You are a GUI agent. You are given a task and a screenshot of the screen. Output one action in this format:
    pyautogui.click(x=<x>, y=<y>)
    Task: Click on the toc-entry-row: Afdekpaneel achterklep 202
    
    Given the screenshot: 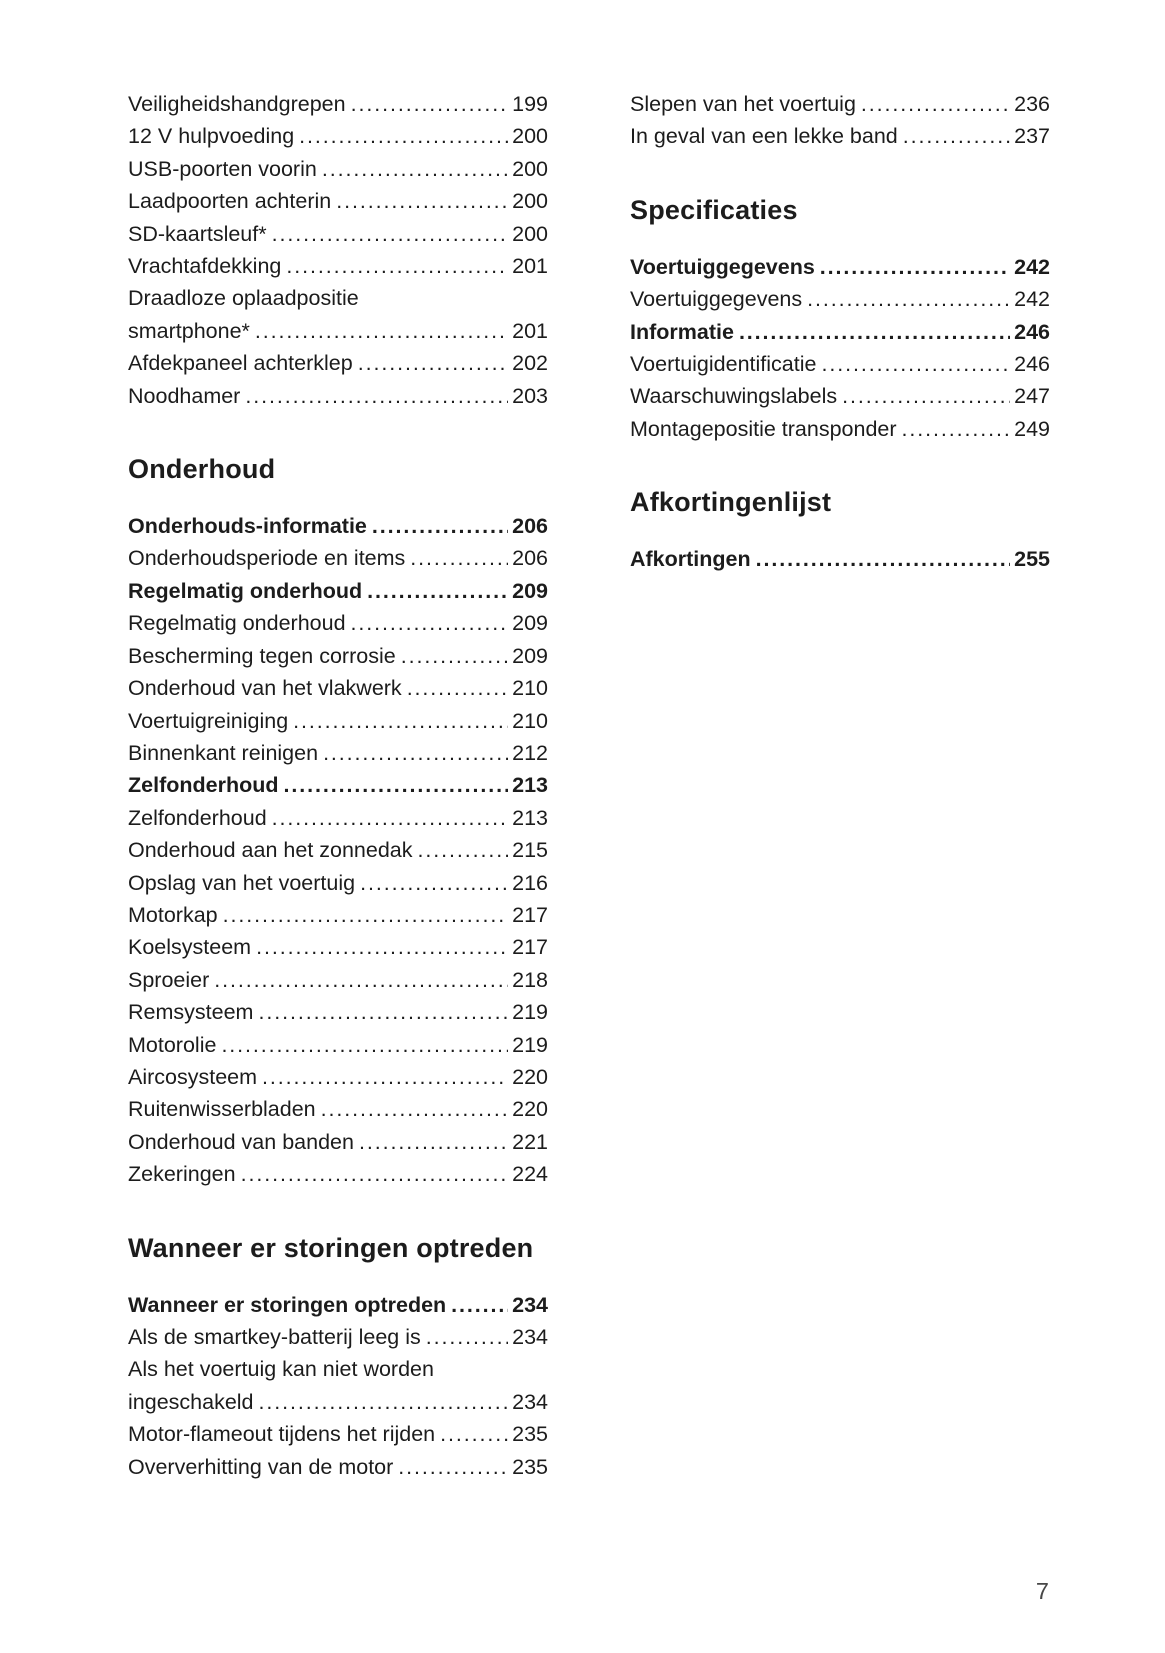 What is the action you would take?
    pyautogui.click(x=338, y=363)
    